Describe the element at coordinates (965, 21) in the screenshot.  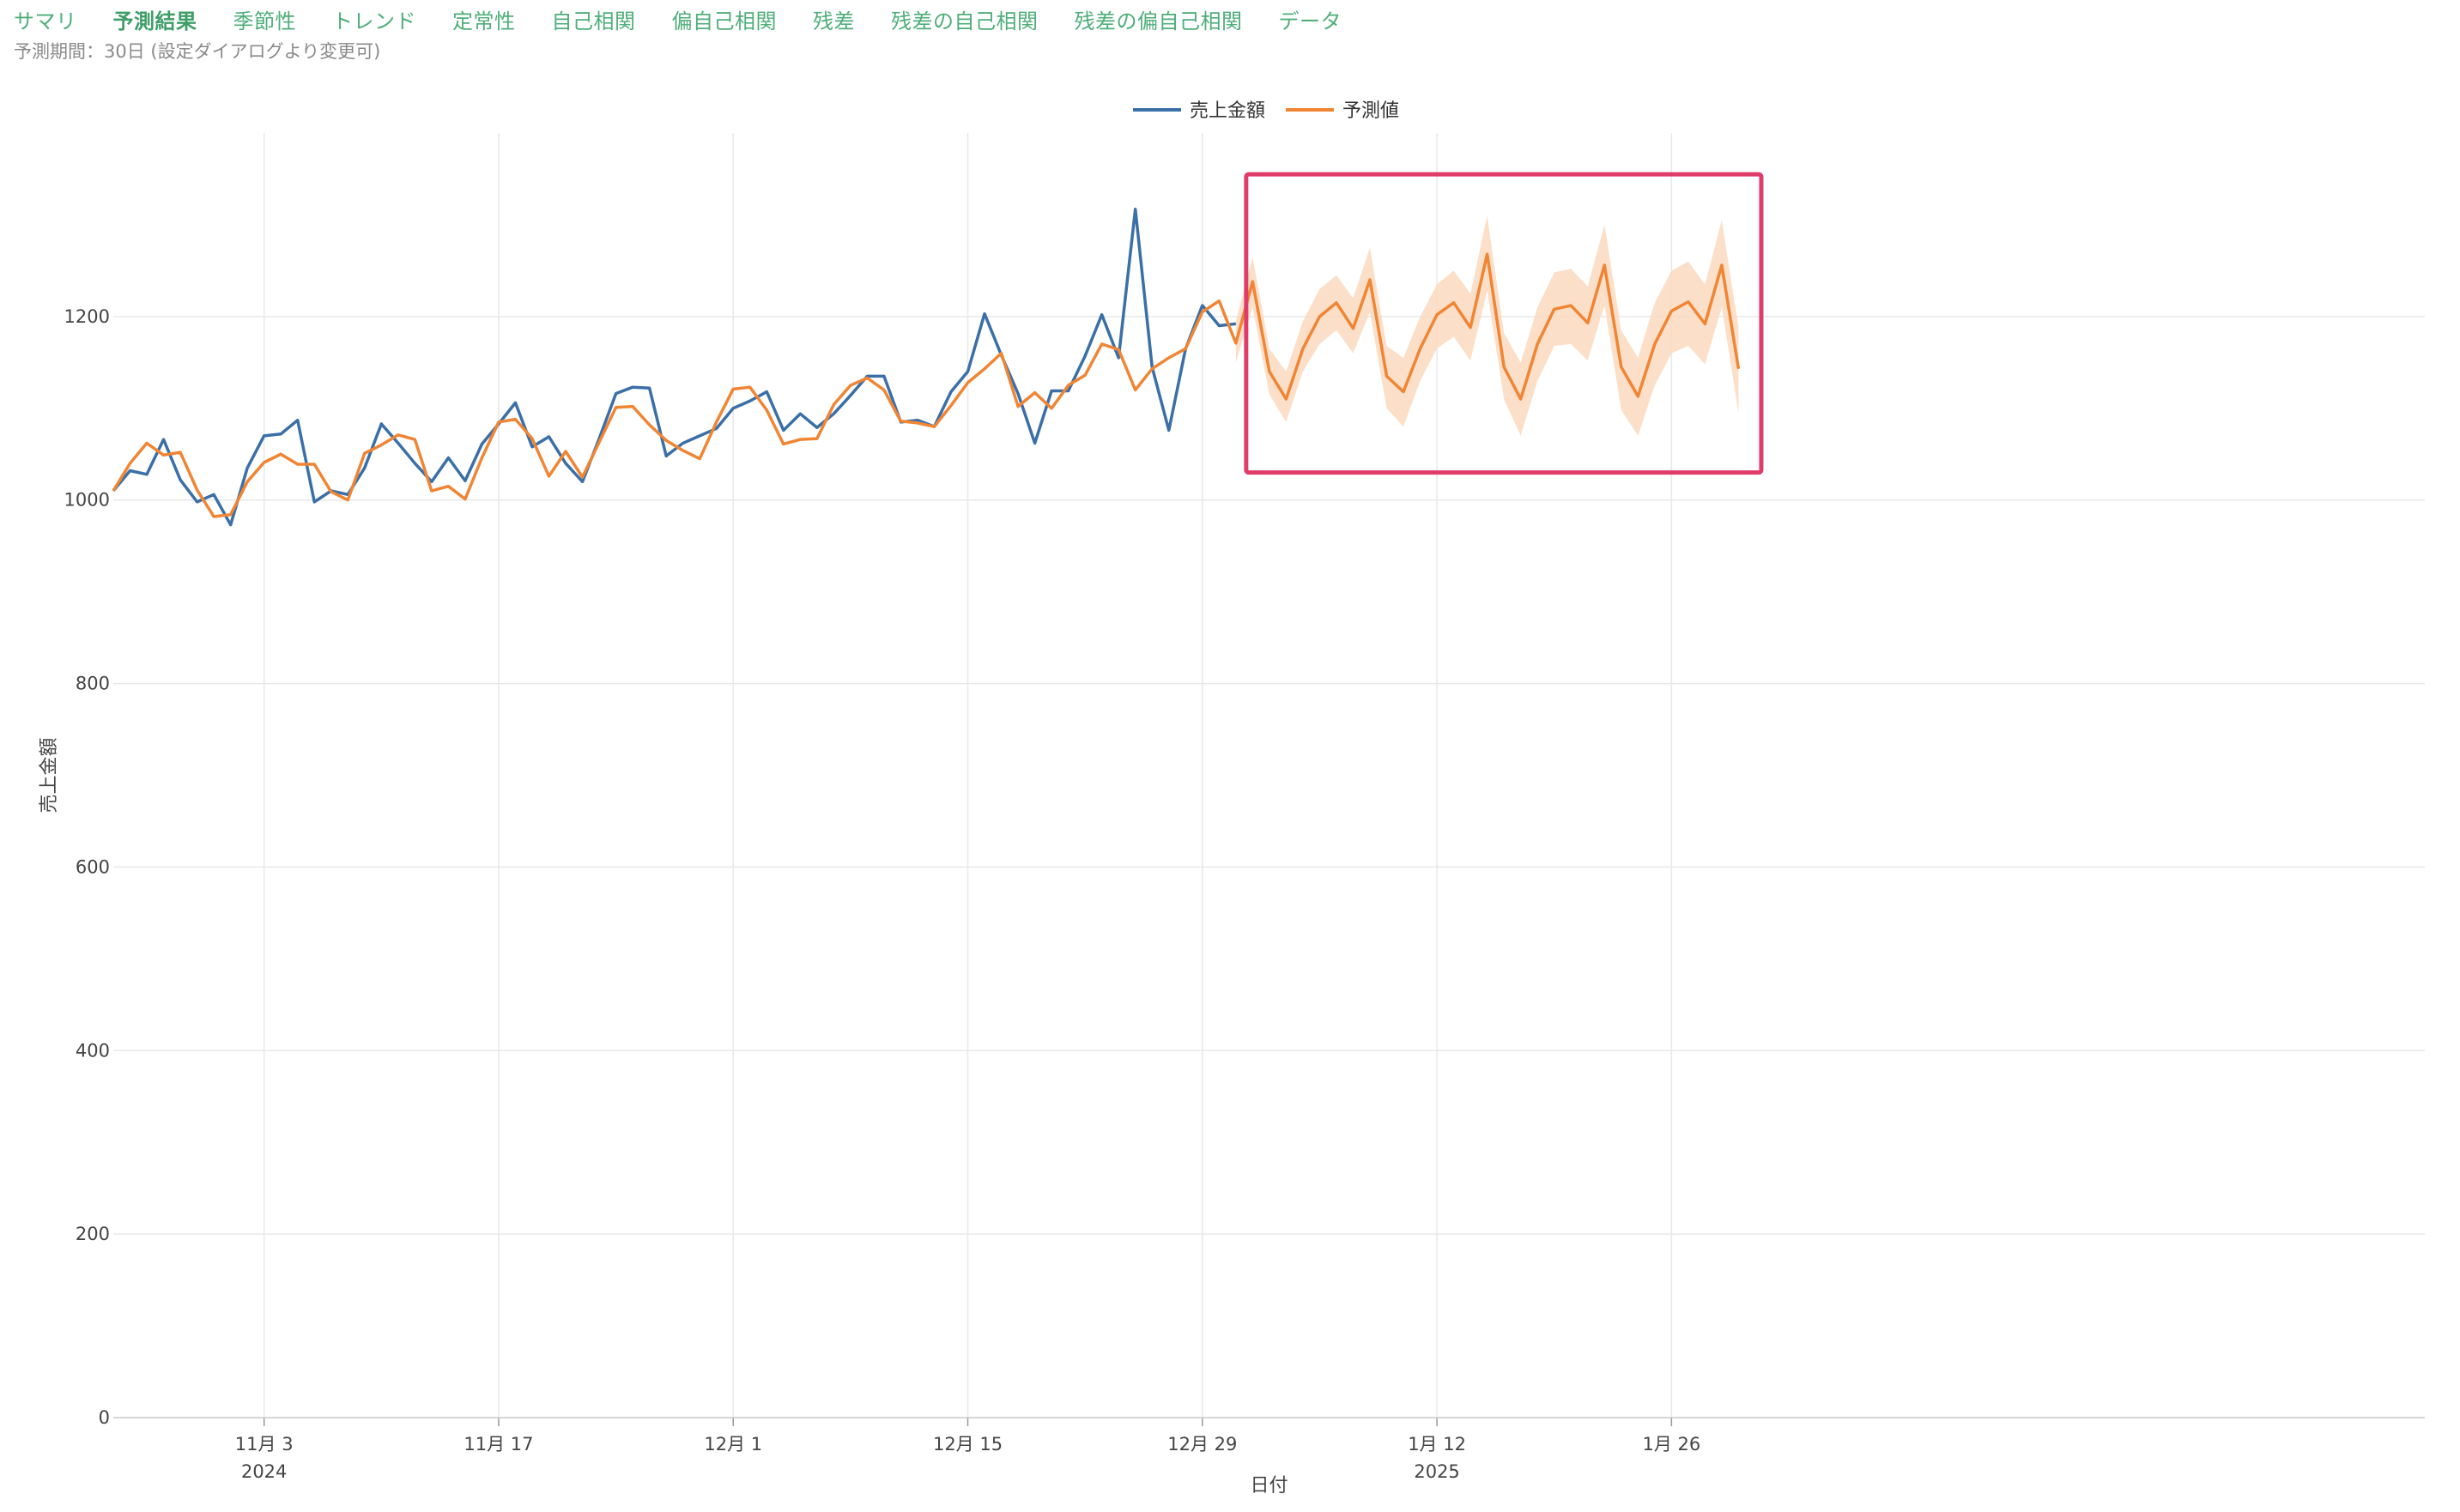
I see `tab-8: 残差の自己相関` at that location.